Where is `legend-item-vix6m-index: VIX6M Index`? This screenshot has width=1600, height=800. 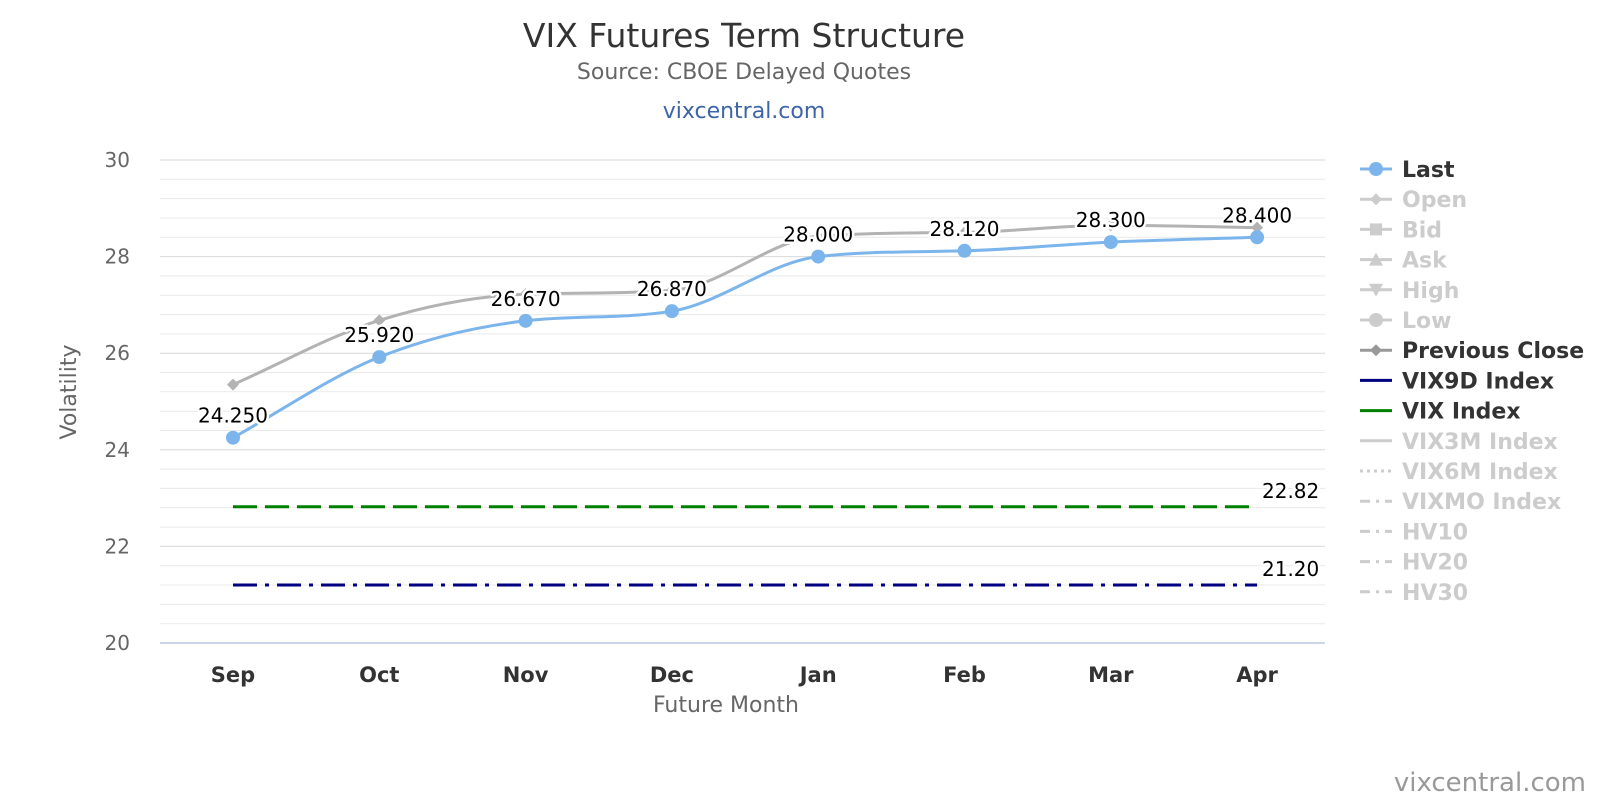
legend-item-vix6m-index: VIX6M Index is located at coordinates (1459, 472).